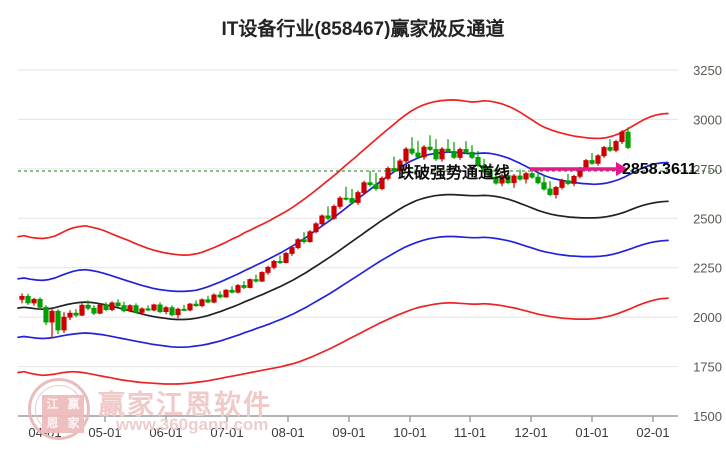 Image resolution: width=726 pixels, height=450 pixels. I want to click on svg-text: 12-01, so click(530, 432).